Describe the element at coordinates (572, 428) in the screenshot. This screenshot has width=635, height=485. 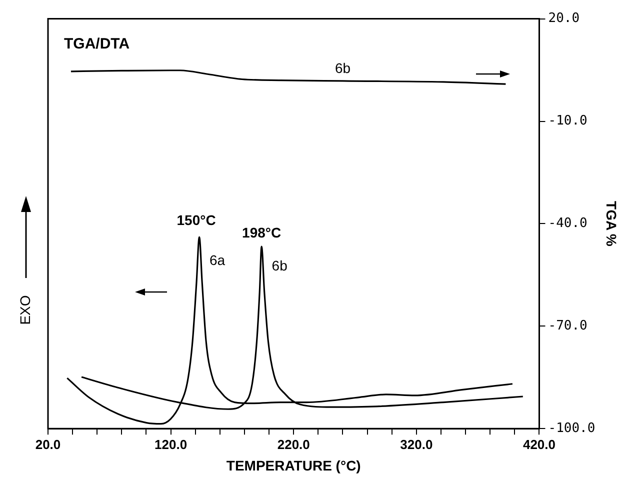
I see `y-tick-label: -100.0` at that location.